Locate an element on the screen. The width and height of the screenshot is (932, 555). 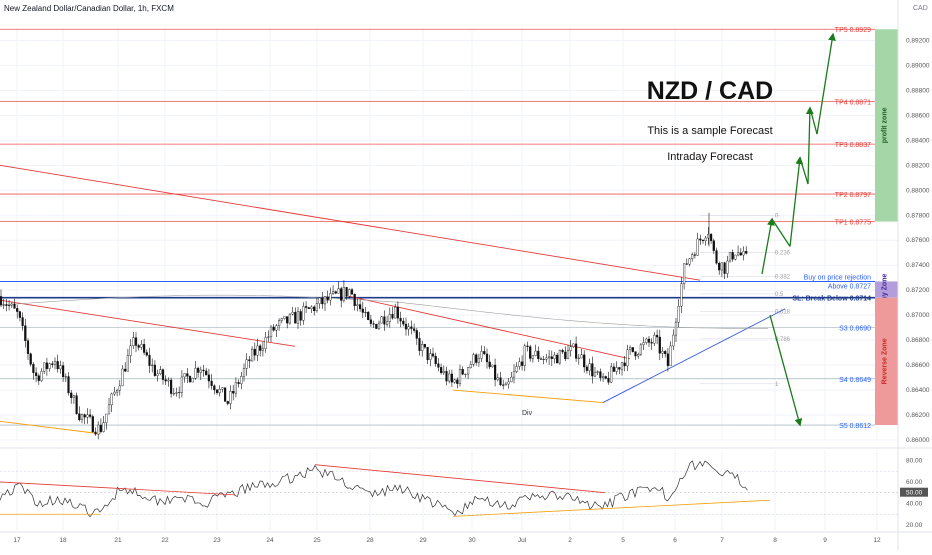
time-axis-tick-label: 21 is located at coordinates (118, 540).